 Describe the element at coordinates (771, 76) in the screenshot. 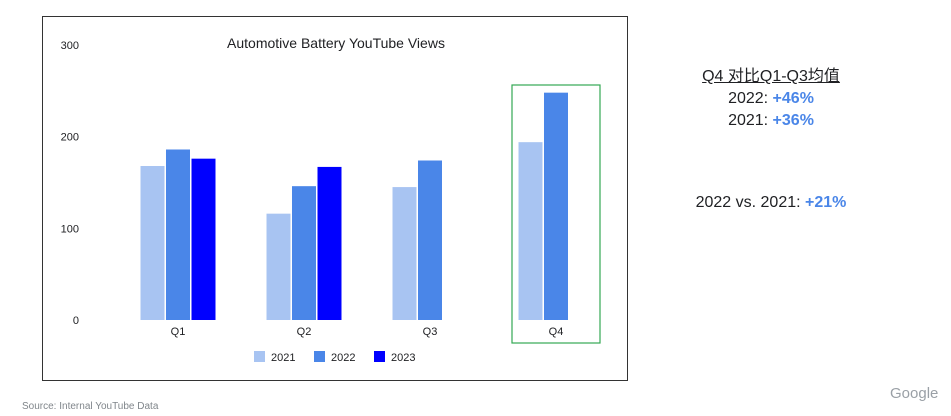

I see `summary-heading: Q4 对比Q1-Q3均值` at that location.